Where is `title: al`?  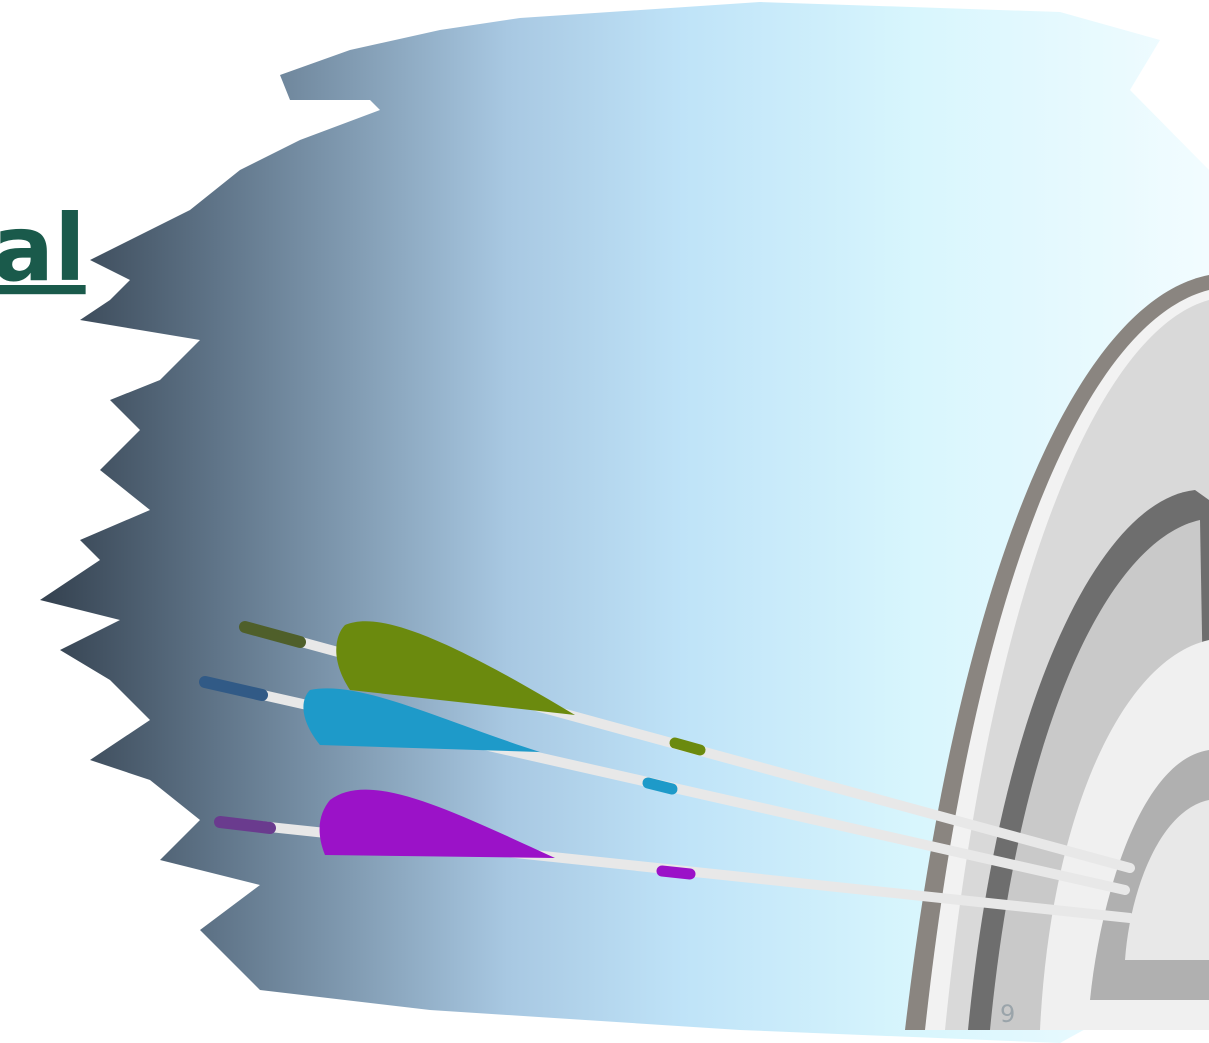
title: al is located at coordinates (43, 248).